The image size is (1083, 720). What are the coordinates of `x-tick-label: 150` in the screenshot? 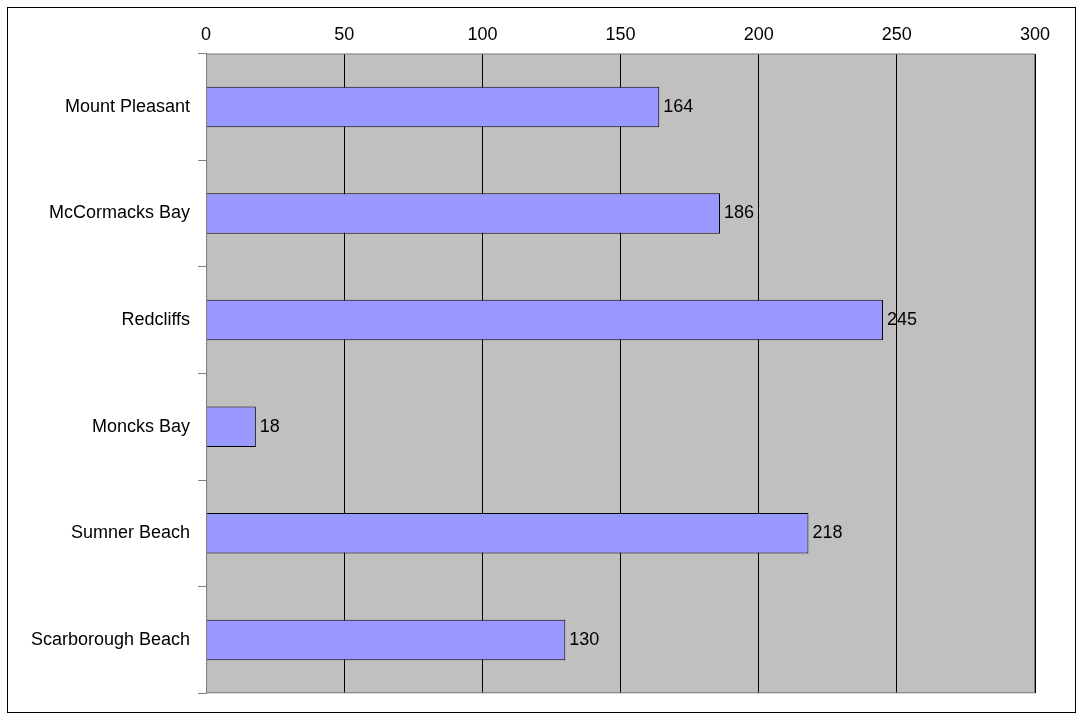 It's located at (620, 33).